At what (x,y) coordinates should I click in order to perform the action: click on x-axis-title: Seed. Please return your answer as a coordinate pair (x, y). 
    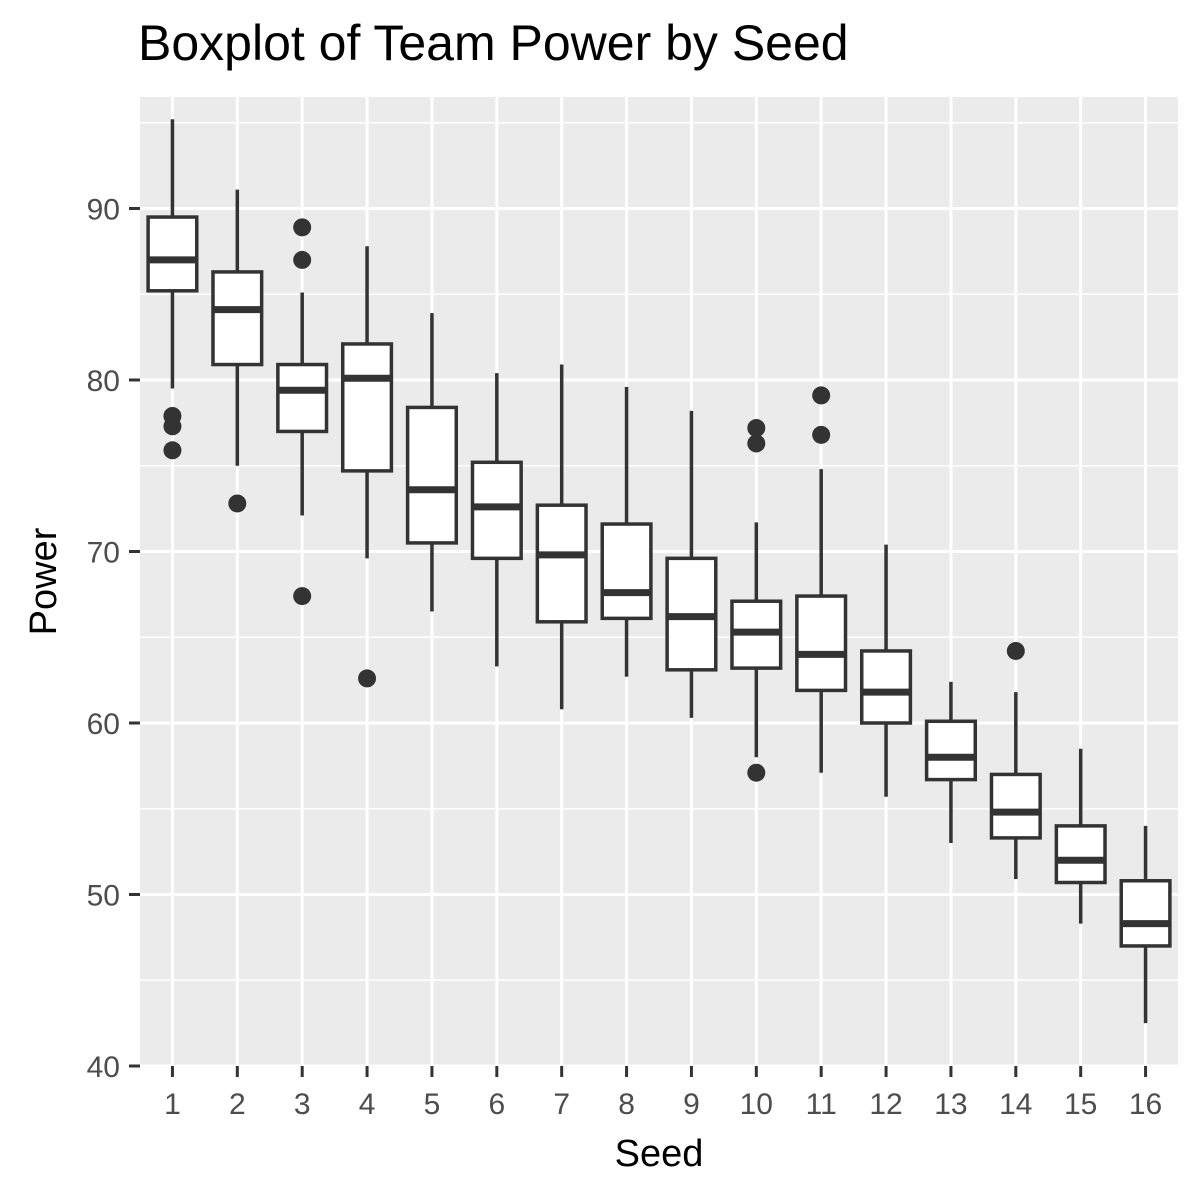
    Looking at the image, I should click on (659, 1154).